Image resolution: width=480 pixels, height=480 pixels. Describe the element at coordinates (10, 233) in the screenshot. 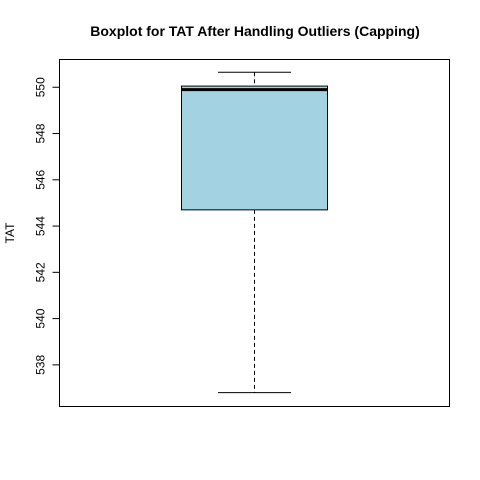

I see `y-axis-label: TAT` at that location.